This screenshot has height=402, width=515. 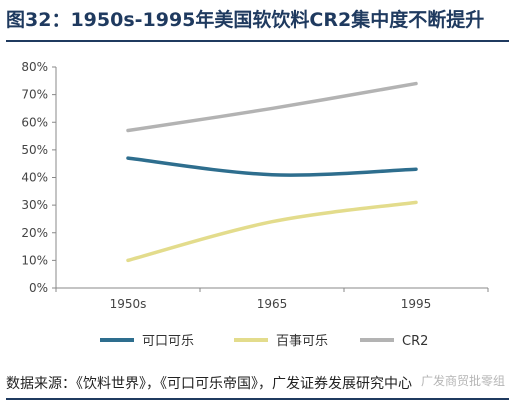 What do you see at coordinates (34, 260) in the screenshot?
I see `y-tick-label: 10%` at bounding box center [34, 260].